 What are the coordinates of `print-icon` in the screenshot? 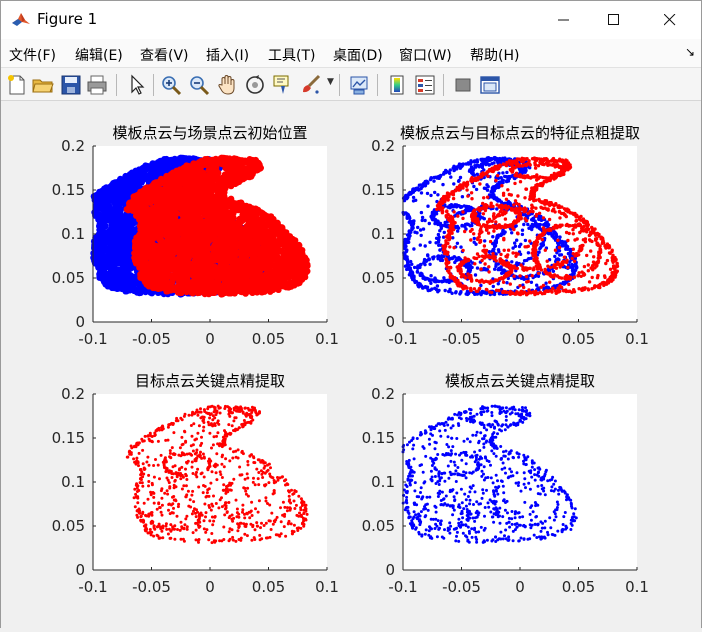 It's located at (97, 85).